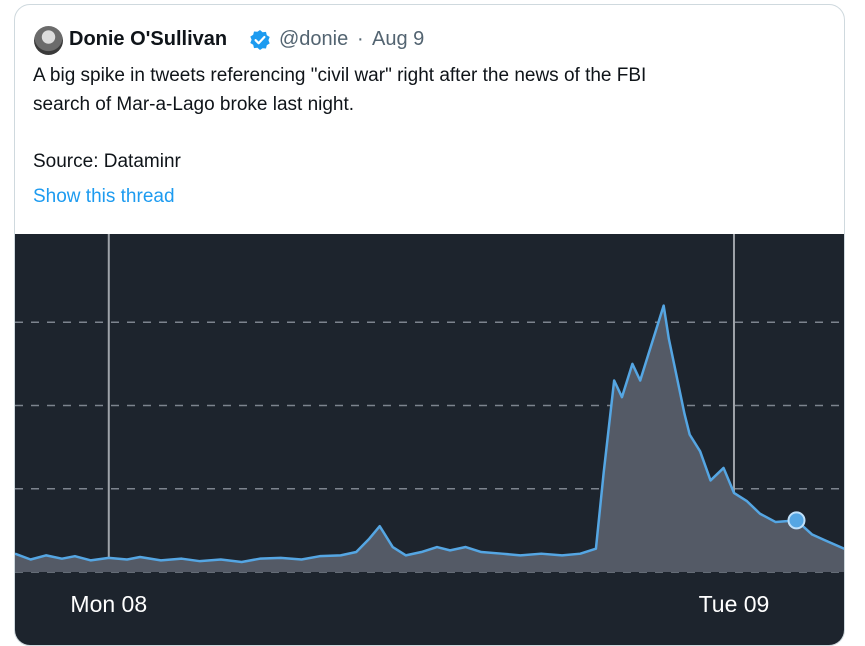  What do you see at coordinates (734, 604) in the screenshot?
I see `x-tick-label: Tue 09` at bounding box center [734, 604].